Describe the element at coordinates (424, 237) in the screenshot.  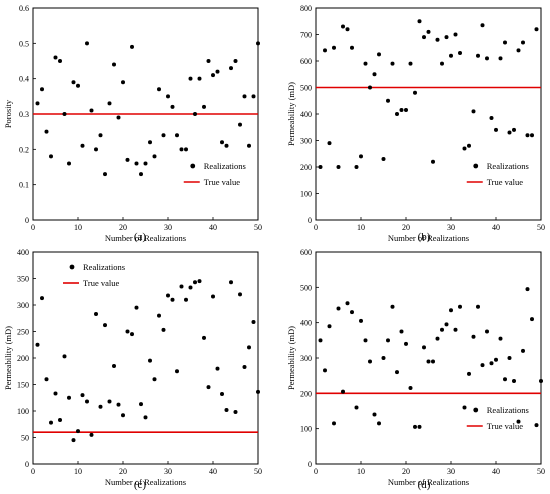
I see `panel-caption: (b)` at that location.